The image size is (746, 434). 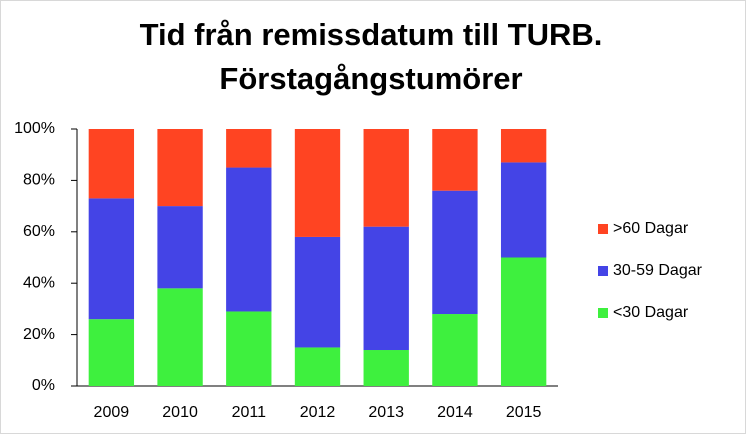 I want to click on x-tick-label: 2012, so click(x=318, y=412).